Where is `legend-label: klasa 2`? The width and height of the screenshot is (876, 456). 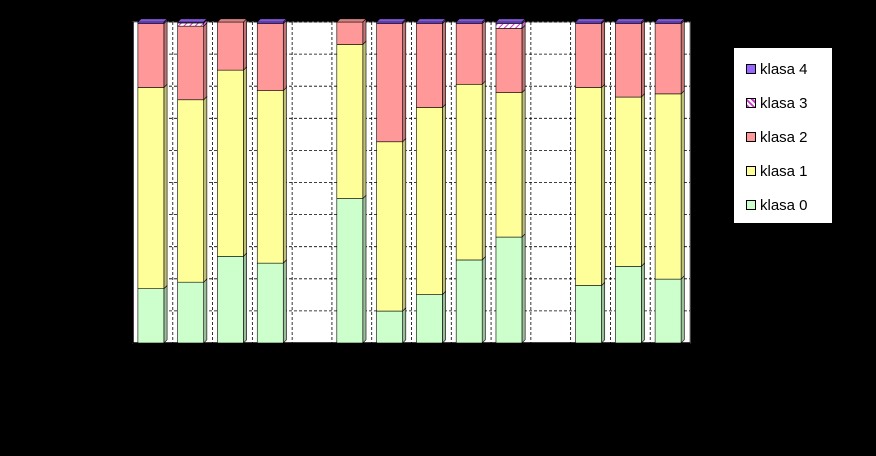 legend-label: klasa 2 is located at coordinates (784, 137).